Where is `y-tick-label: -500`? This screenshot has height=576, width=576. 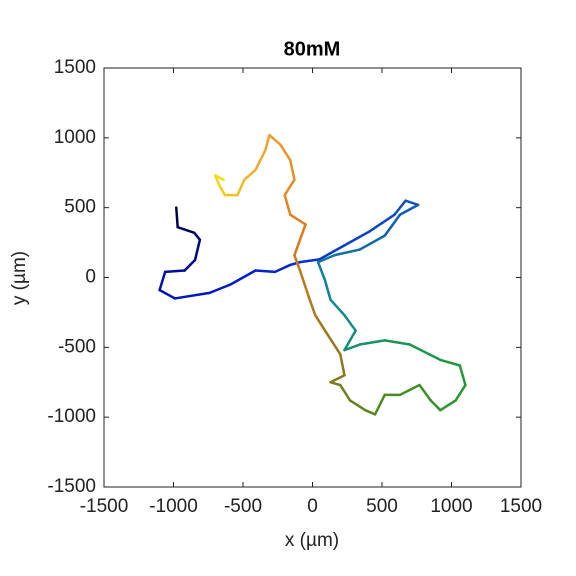 y-tick-label: -500 is located at coordinates (77, 346).